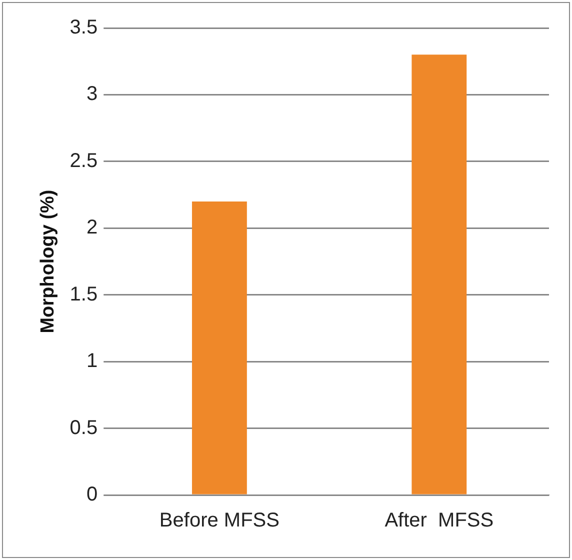 The height and width of the screenshot is (560, 572). I want to click on y-tick-label: 0, so click(92, 495).